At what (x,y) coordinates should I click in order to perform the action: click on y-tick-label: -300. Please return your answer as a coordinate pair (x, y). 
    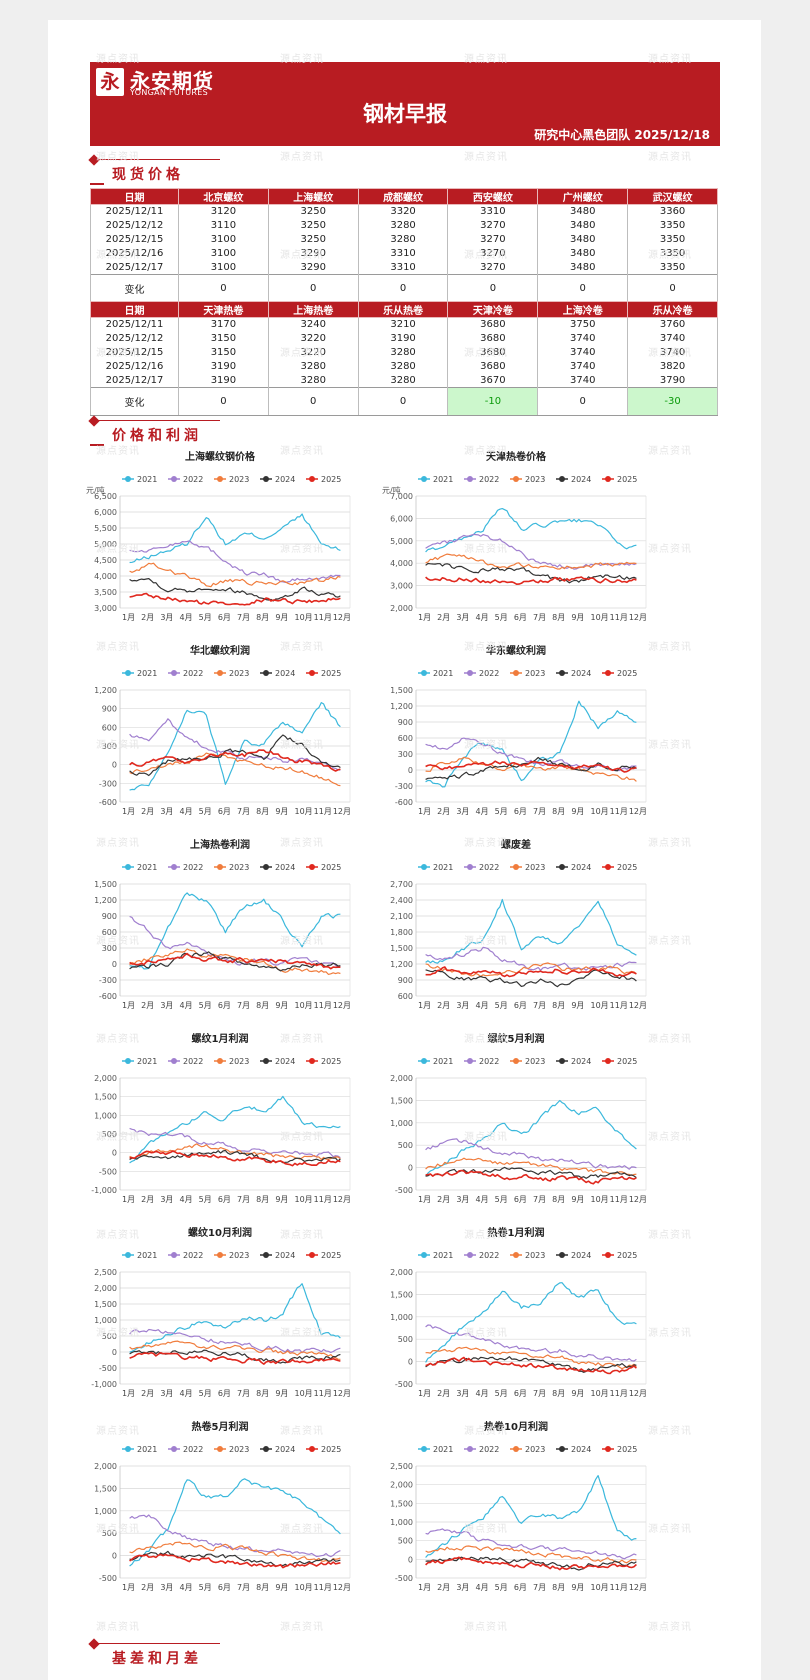
    Looking at the image, I should click on (108, 783).